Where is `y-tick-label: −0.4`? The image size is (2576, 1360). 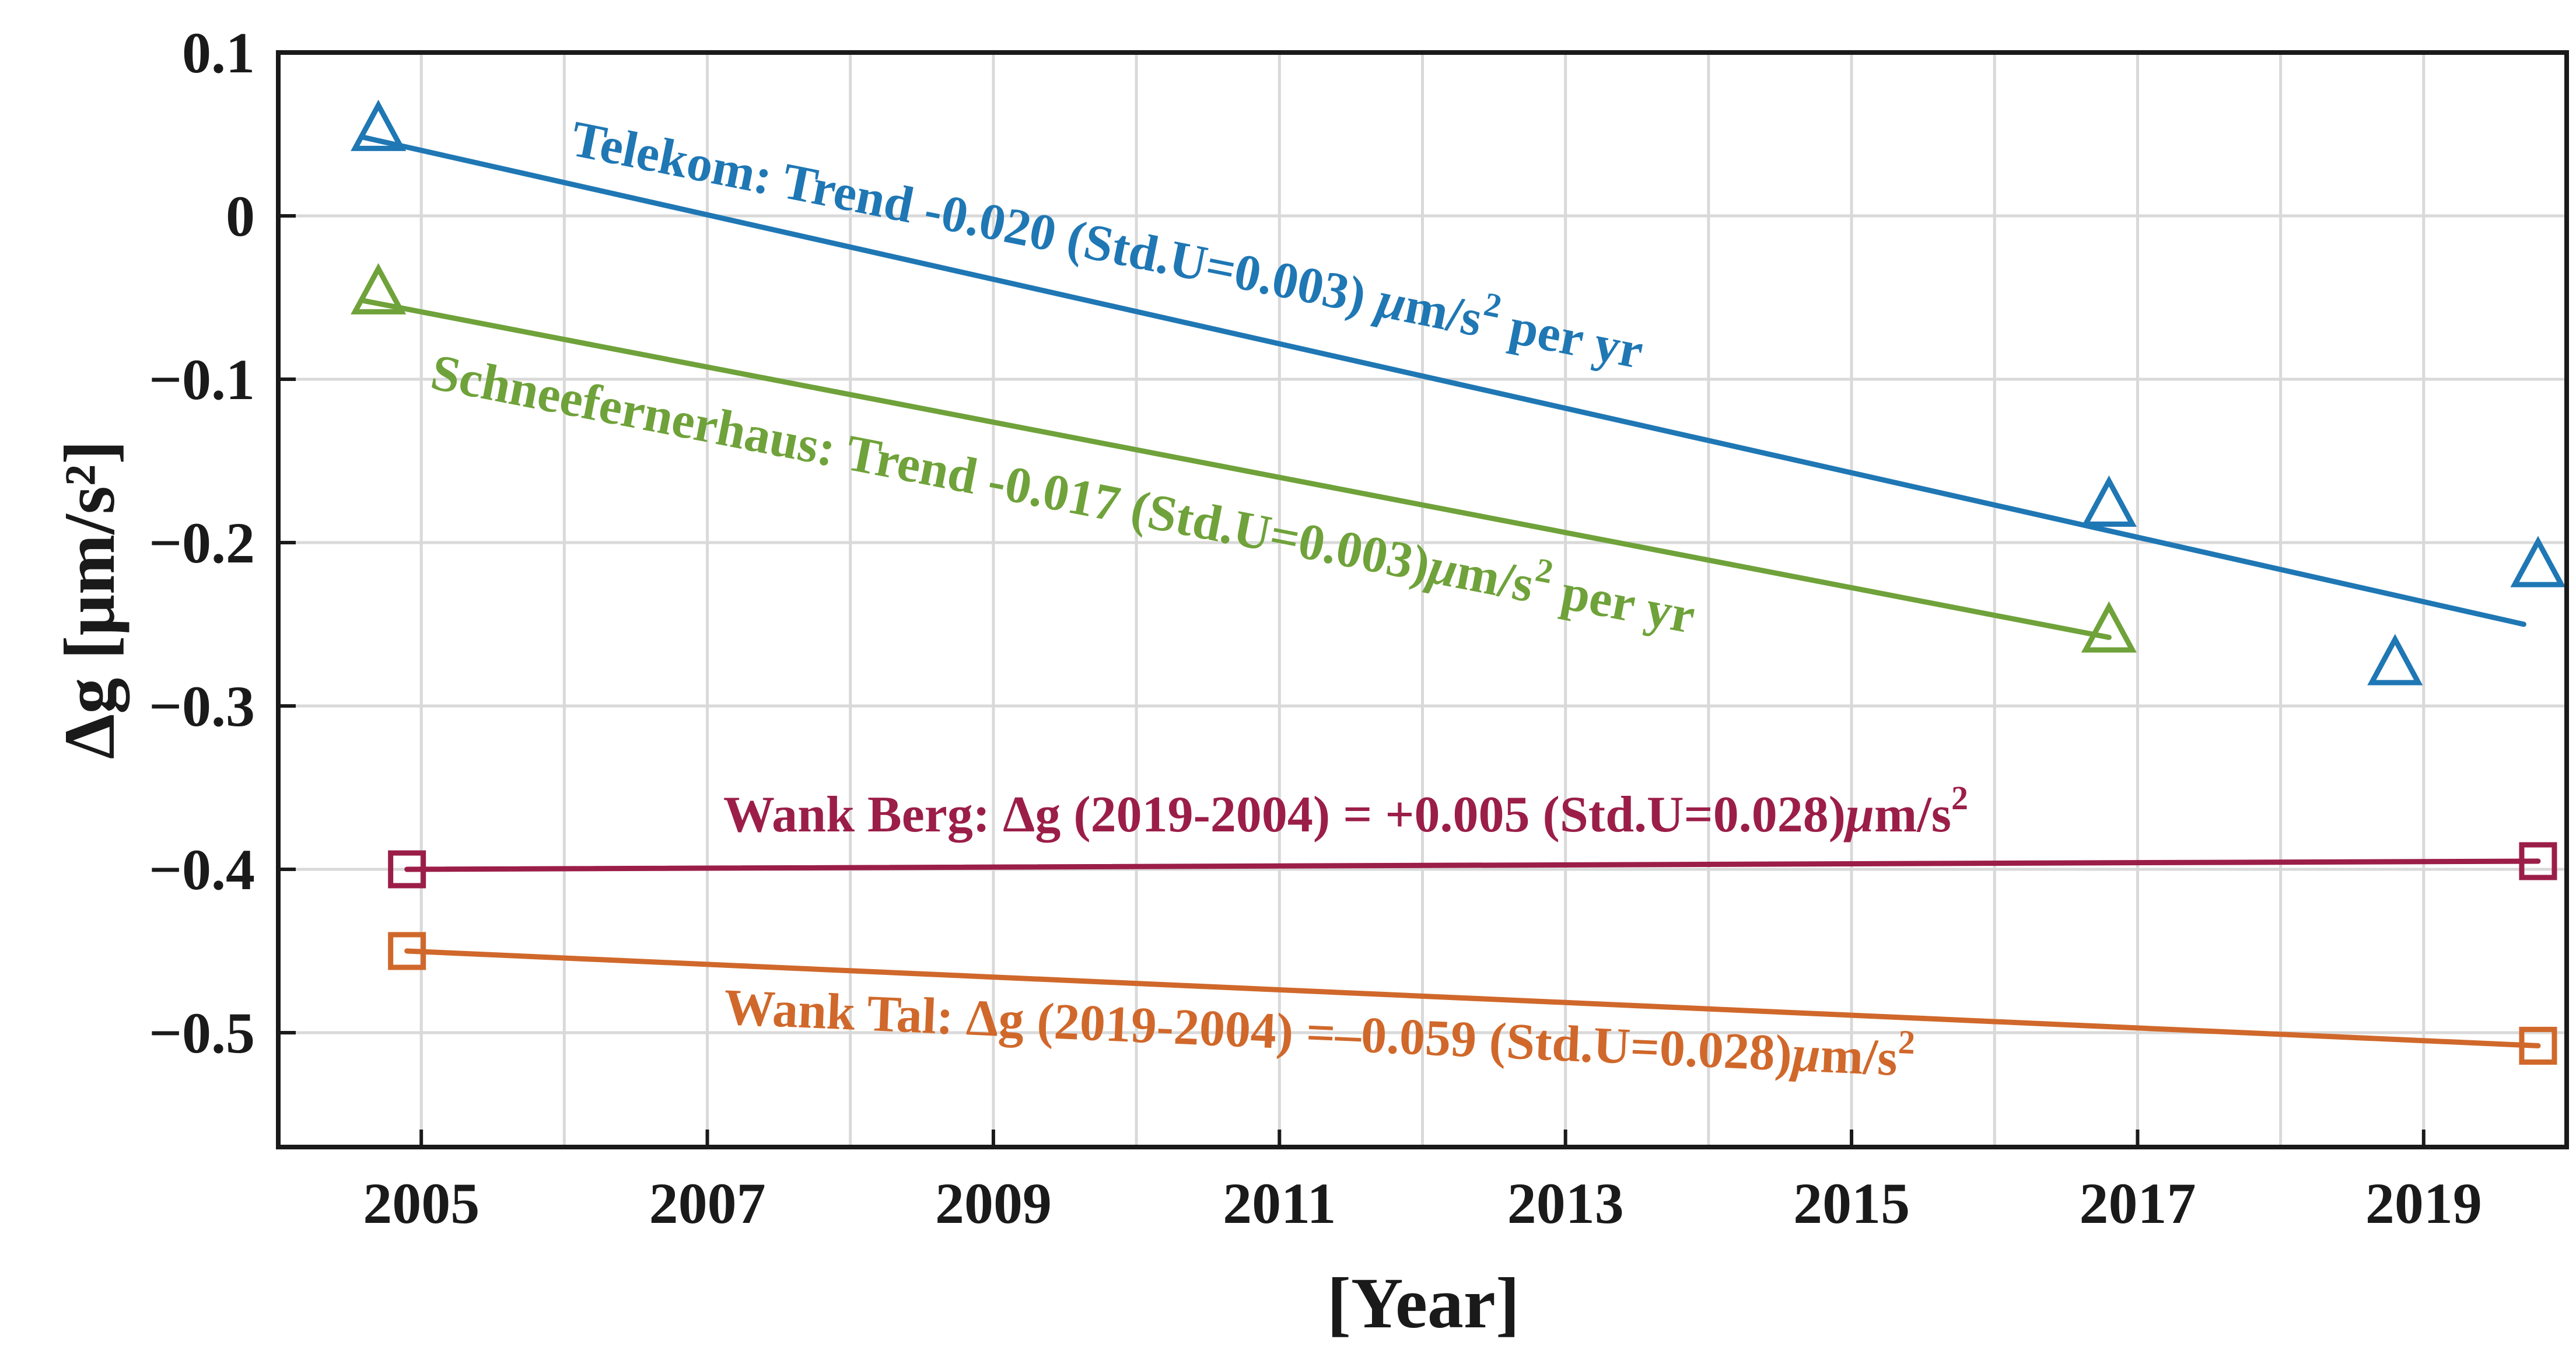
y-tick-label: −0.4 is located at coordinates (202, 869).